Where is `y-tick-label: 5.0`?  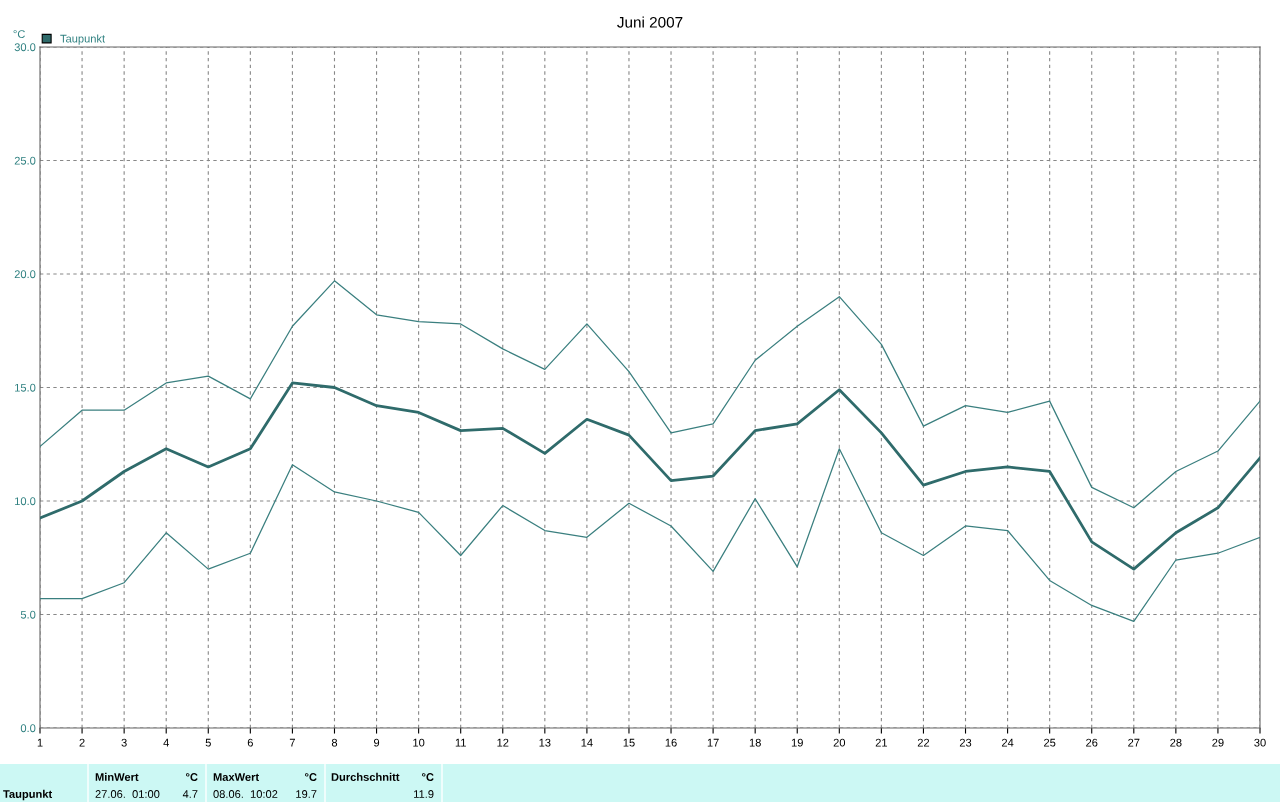
y-tick-label: 5.0 is located at coordinates (28, 614).